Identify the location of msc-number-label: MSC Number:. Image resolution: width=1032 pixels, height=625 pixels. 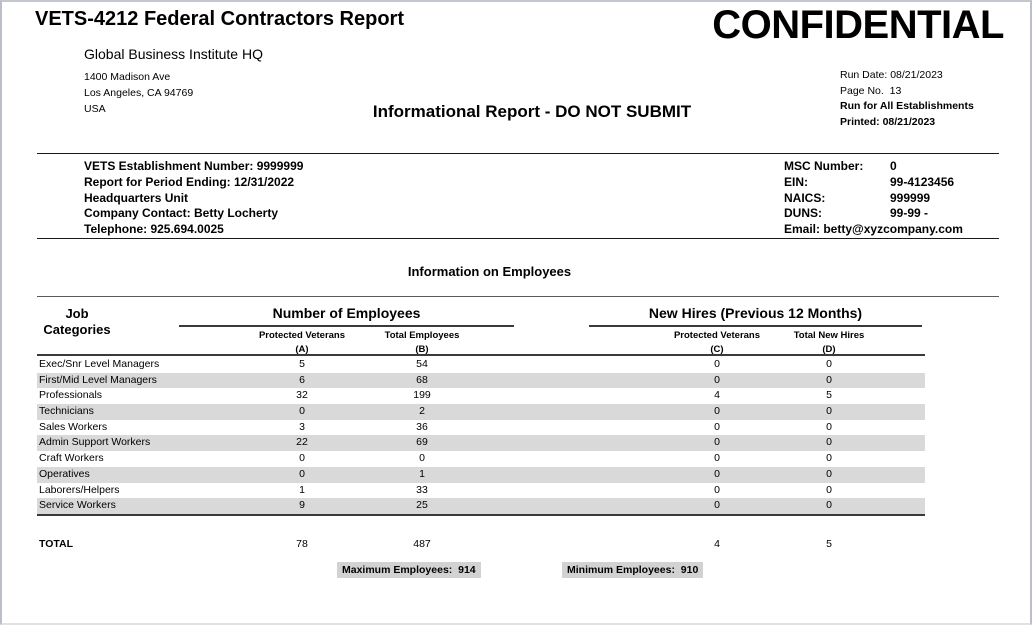
(824, 166).